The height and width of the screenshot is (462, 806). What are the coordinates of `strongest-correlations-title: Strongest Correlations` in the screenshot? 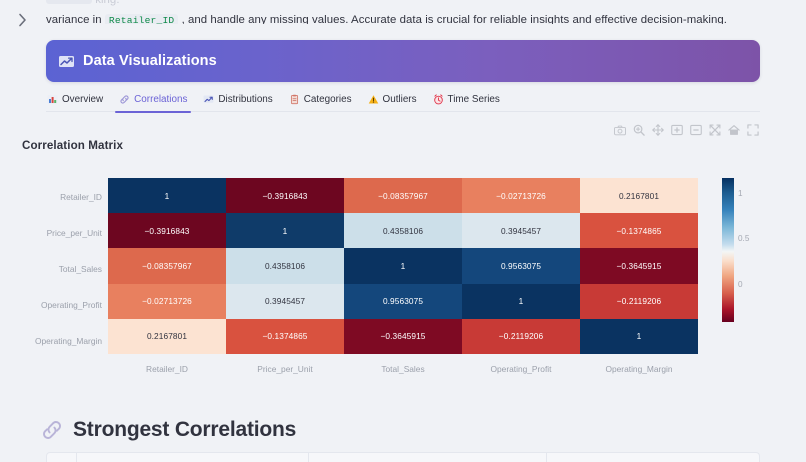 It's located at (185, 429).